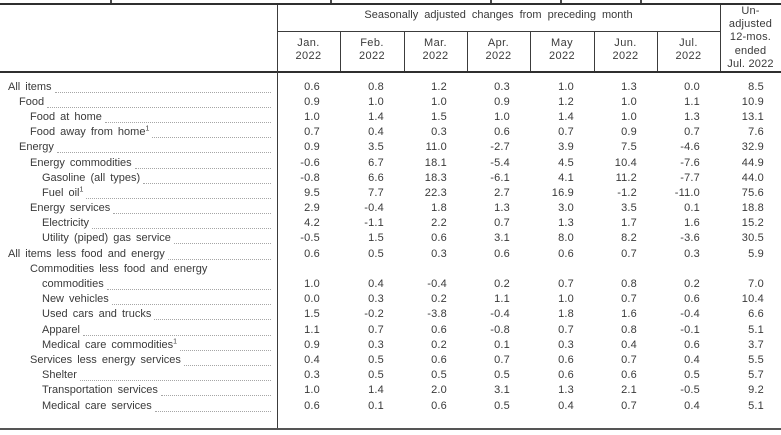  What do you see at coordinates (629, 284) in the screenshot?
I see `value-cell: 0.8` at bounding box center [629, 284].